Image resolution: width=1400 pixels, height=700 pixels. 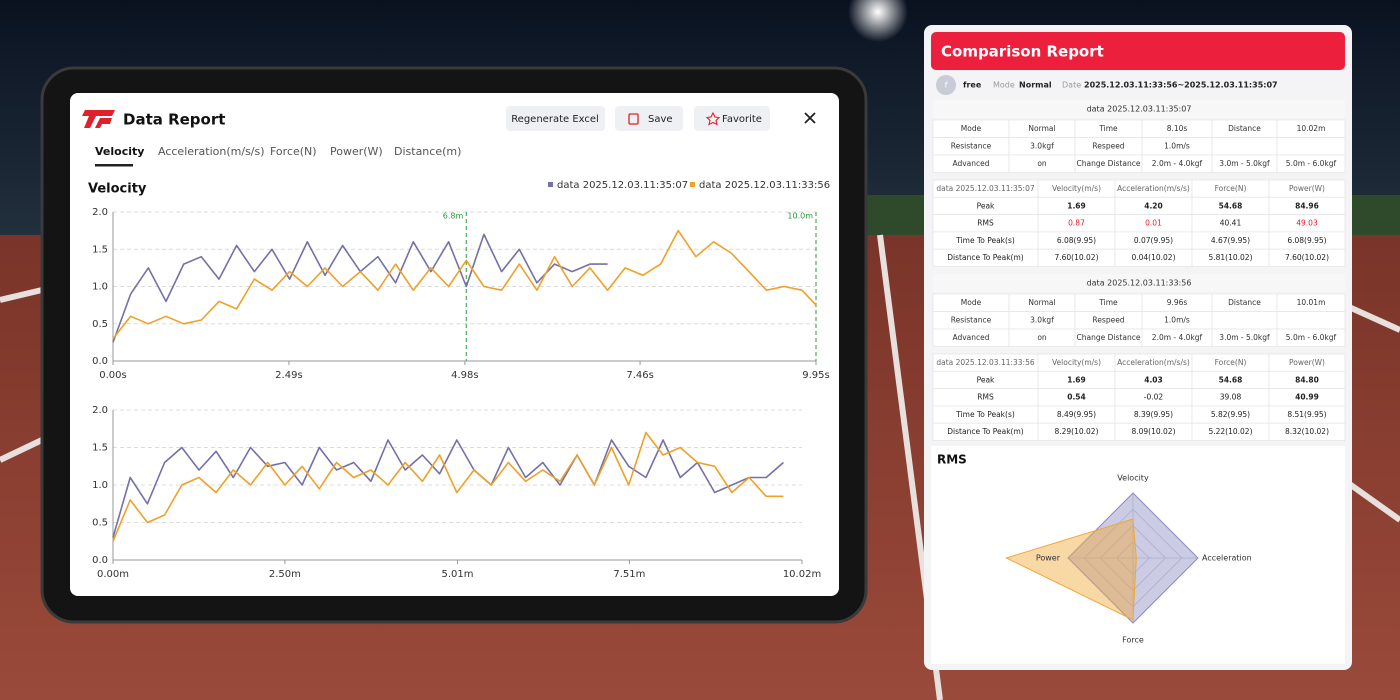 What do you see at coordinates (1153, 414) in the screenshot?
I see `cell-text: 8.39(9.95)` at bounding box center [1153, 414].